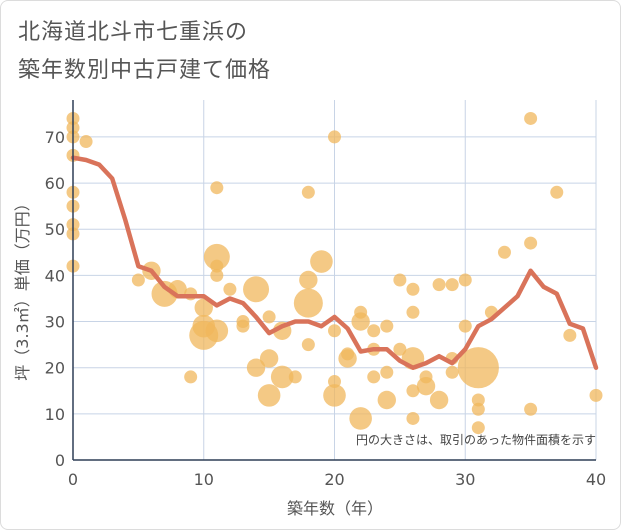 The width and height of the screenshot is (621, 530). Describe the element at coordinates (22, 287) in the screenshot. I see `y-axis-title: 坪（3.3㎡）単価（万円）` at that location.